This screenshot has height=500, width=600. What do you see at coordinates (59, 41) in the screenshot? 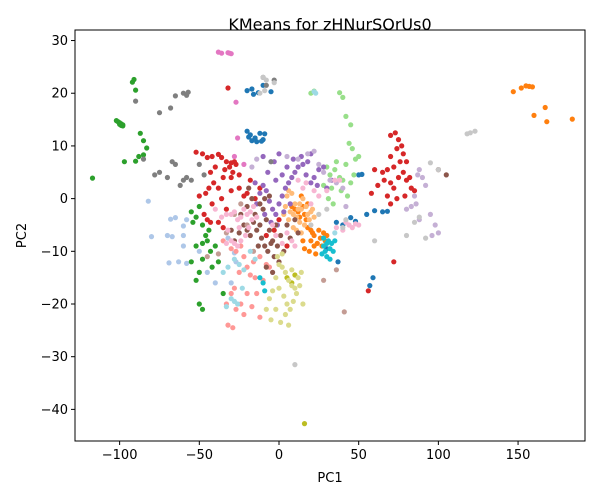
I see `y-tick-label: 30` at bounding box center [59, 41].